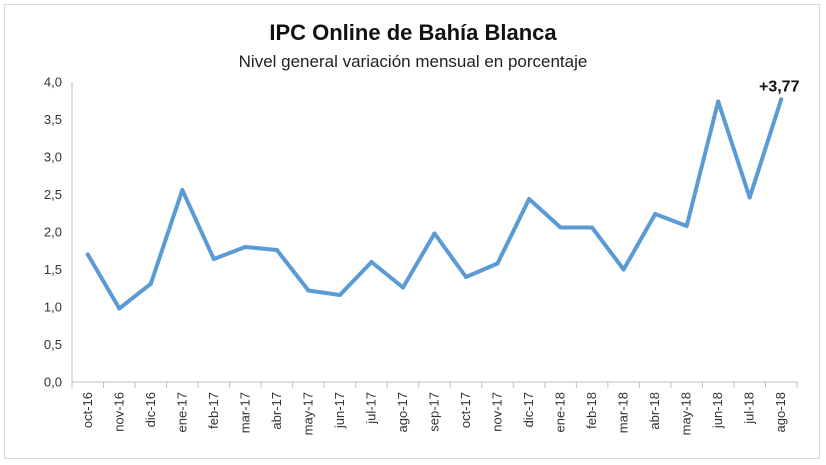 The image size is (826, 465). Describe the element at coordinates (413, 32) in the screenshot. I see `chart-title: IPC Online de Bahía Blanca` at that location.